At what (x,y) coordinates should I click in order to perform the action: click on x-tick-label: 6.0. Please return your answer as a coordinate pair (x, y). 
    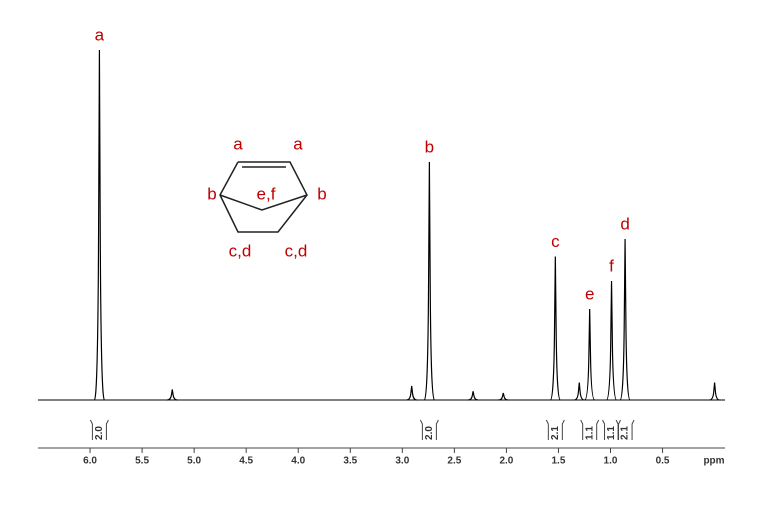
    Looking at the image, I should click on (90, 461).